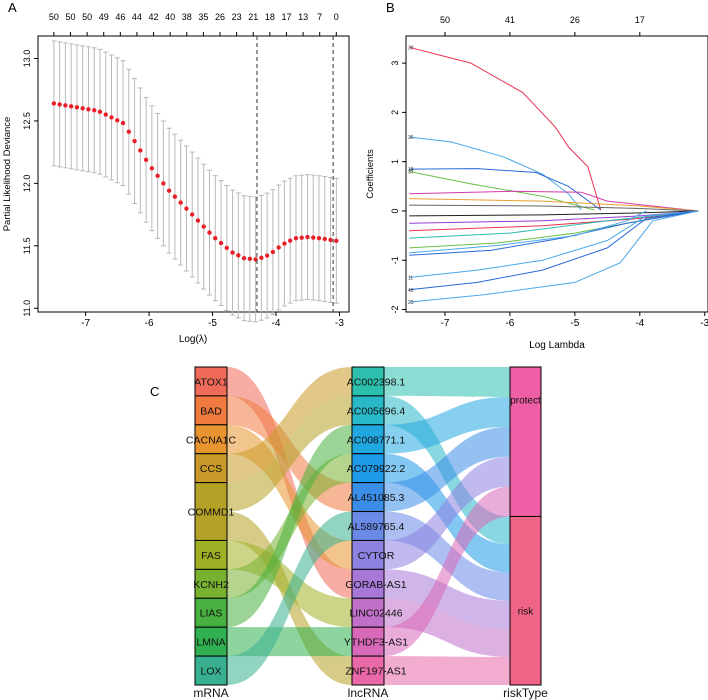 The height and width of the screenshot is (700, 708). What do you see at coordinates (187, 17) in the screenshot?
I see `top-tick-label: 38` at bounding box center [187, 17].